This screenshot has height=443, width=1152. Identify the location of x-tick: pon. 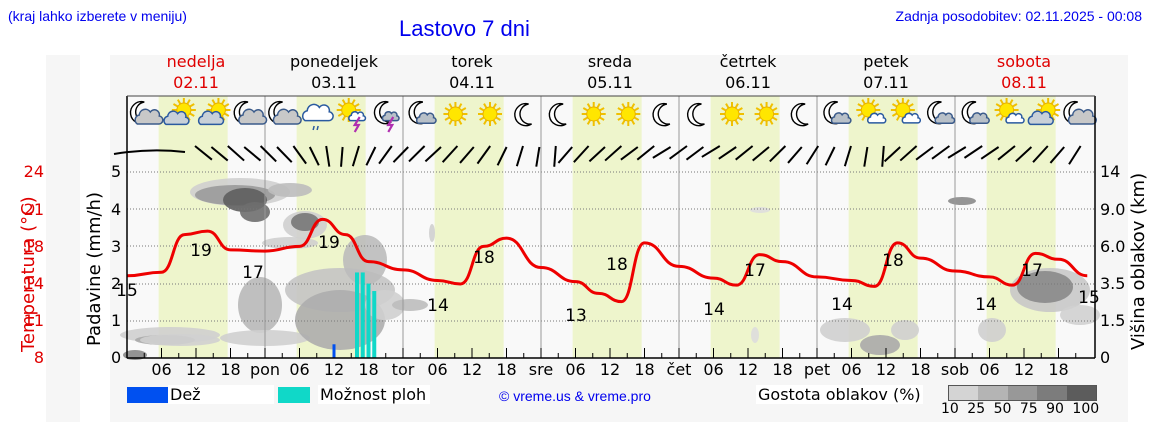
(265, 369).